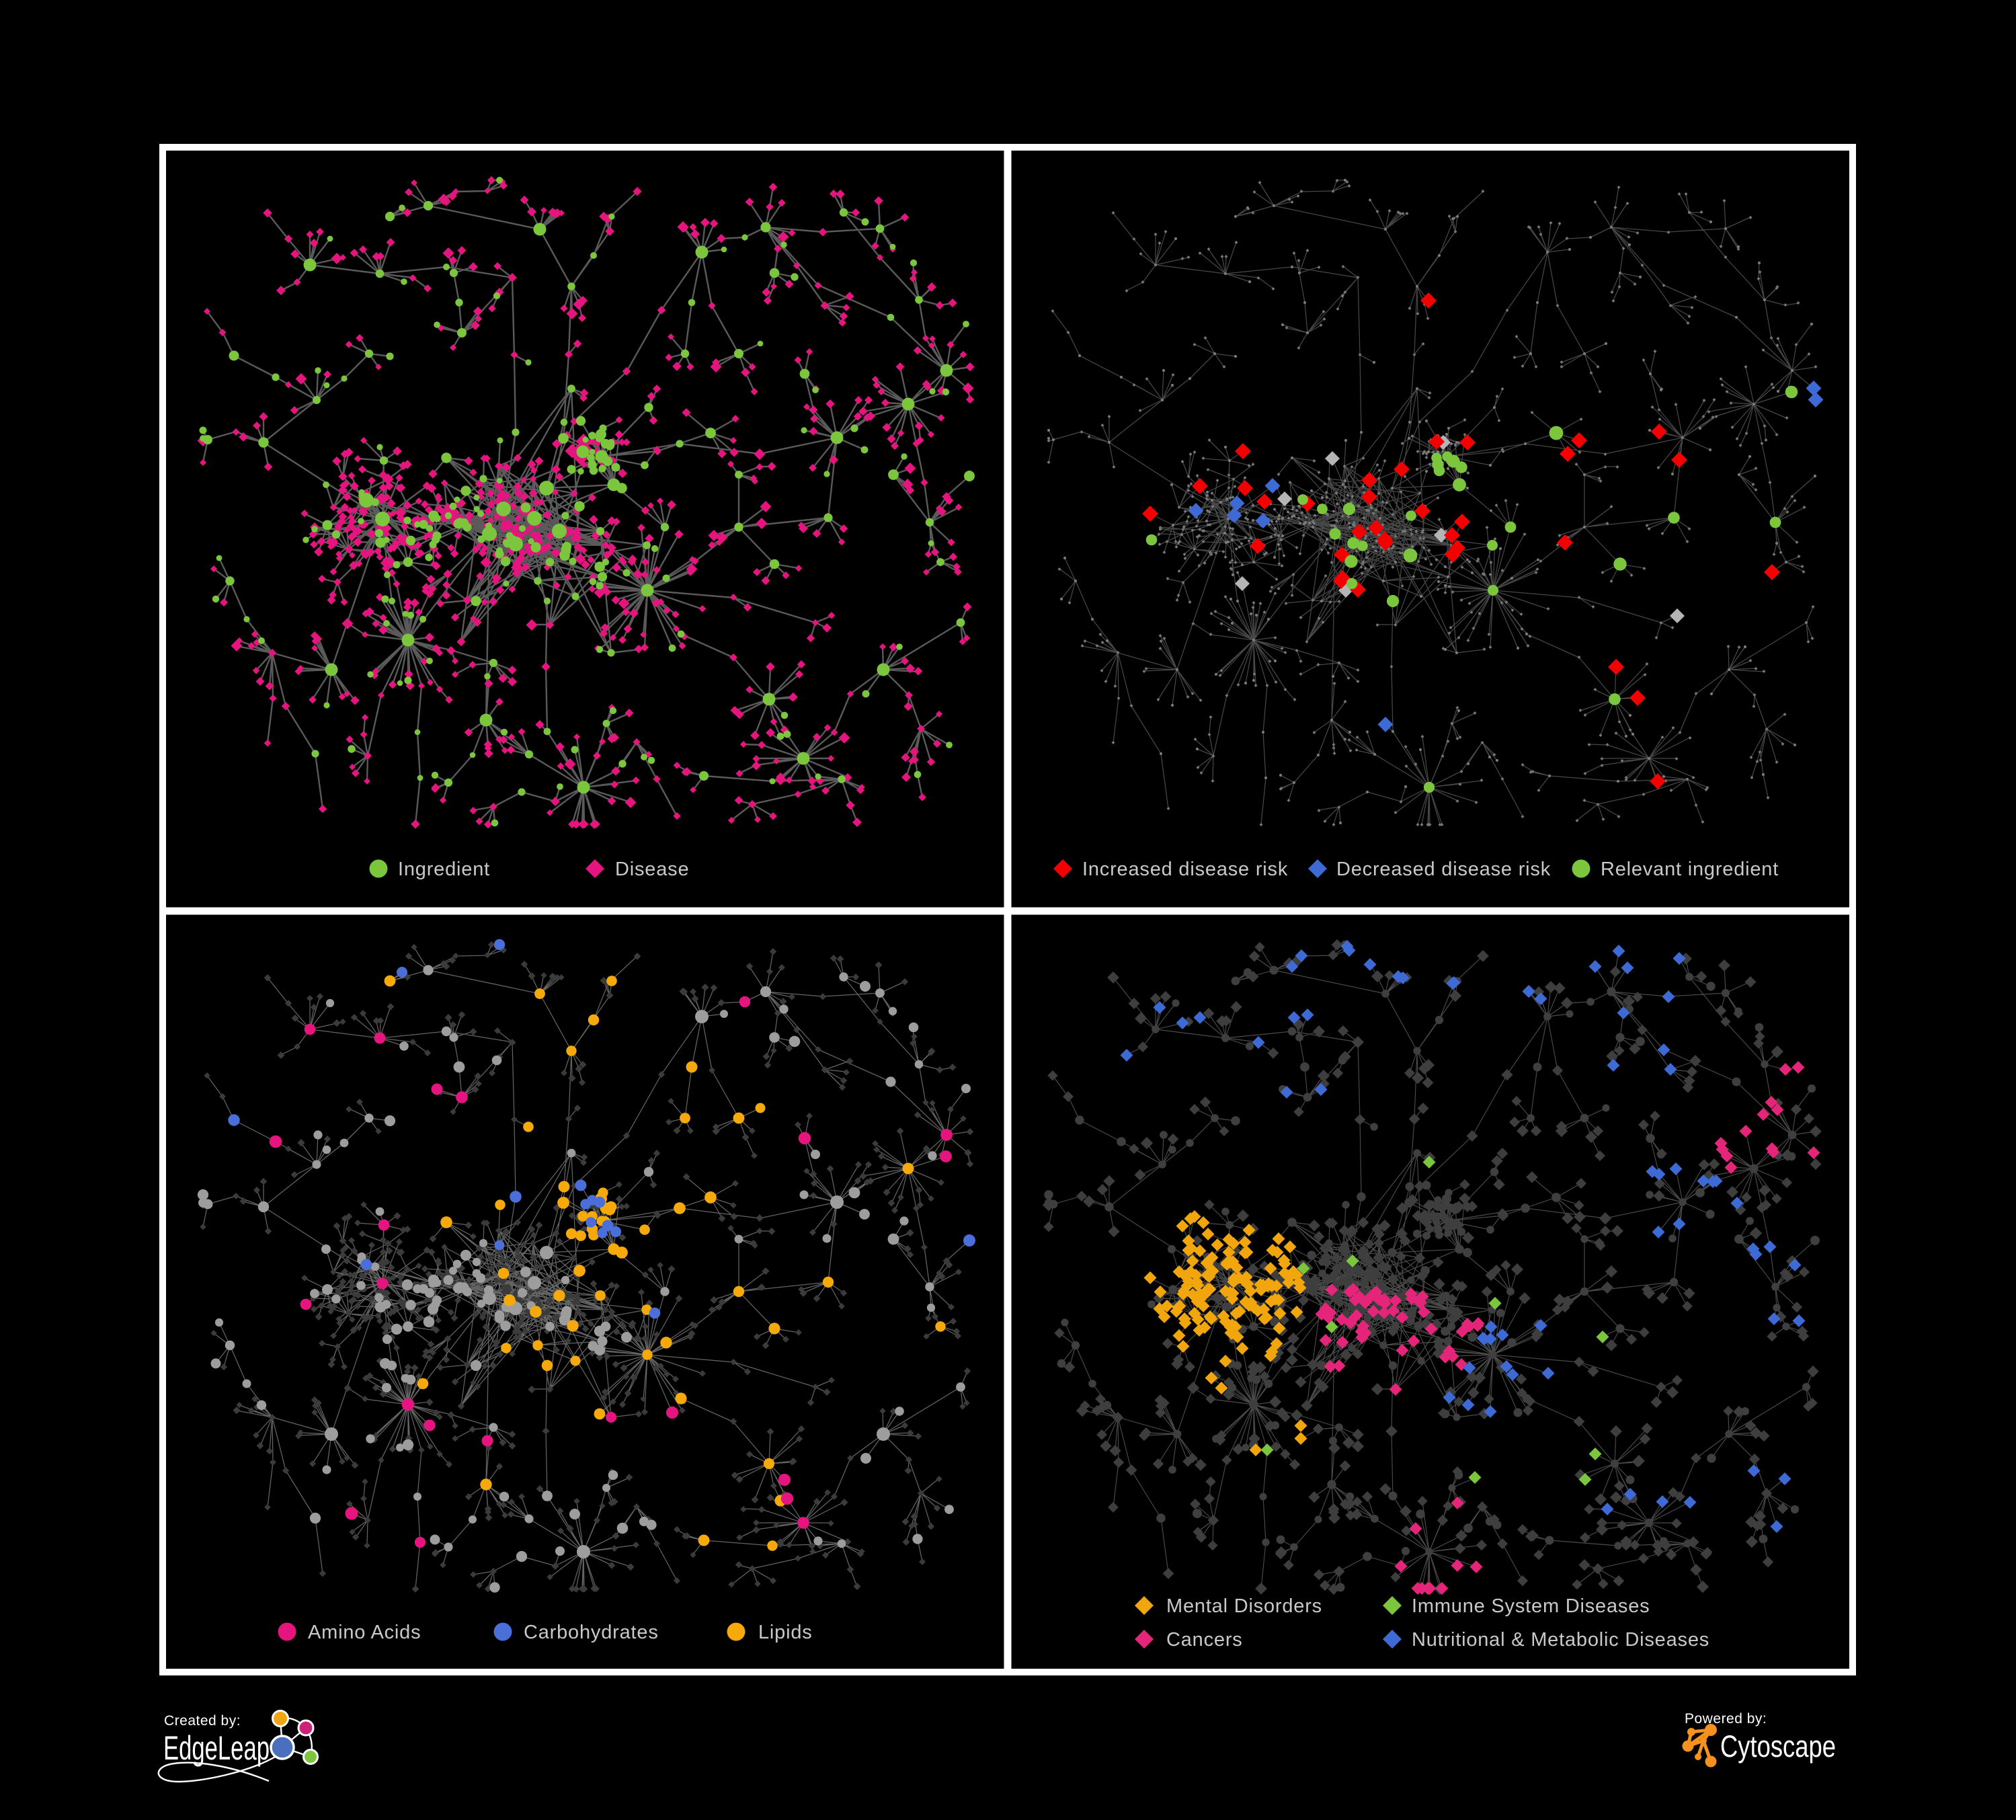 Image resolution: width=2016 pixels, height=1820 pixels. Describe the element at coordinates (1531, 1606) in the screenshot. I see `svg-text: Immune System Diseases` at that location.